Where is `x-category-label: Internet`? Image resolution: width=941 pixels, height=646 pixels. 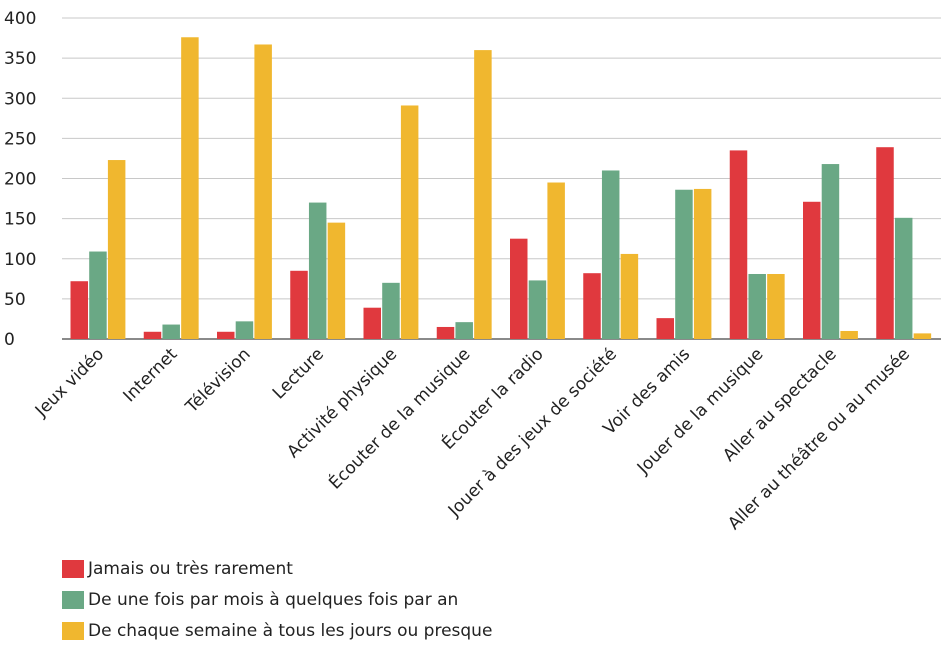
x-category-label: Internet is located at coordinates (151, 375).